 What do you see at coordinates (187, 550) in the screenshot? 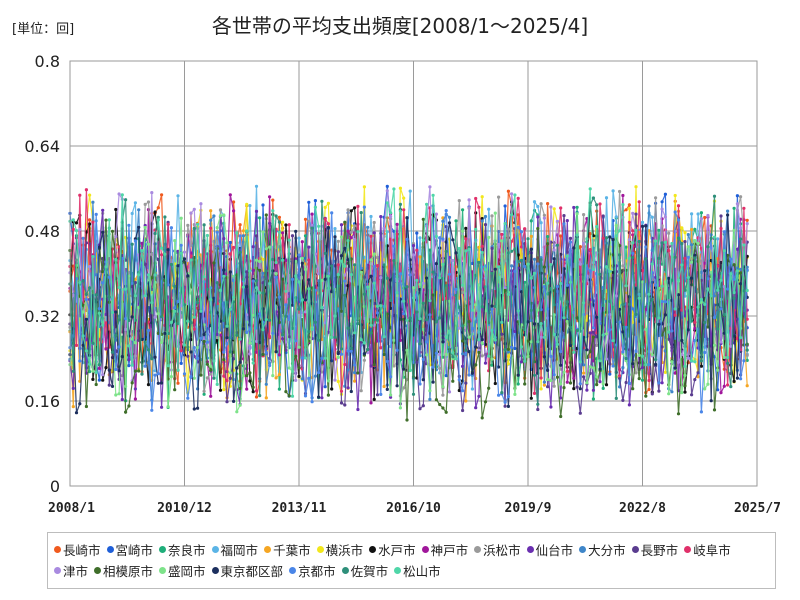
I see `legend-label: 奈良市` at bounding box center [187, 550].